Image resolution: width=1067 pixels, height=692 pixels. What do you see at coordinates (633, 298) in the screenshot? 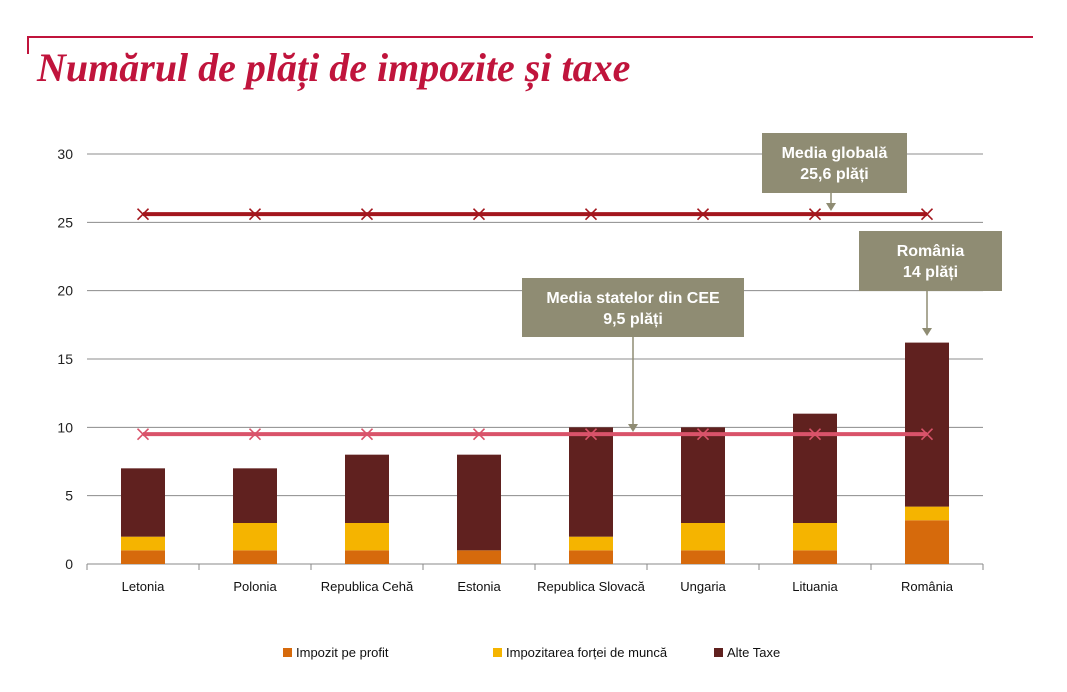
I see `callout-line1-3: Media statelor din CEE` at bounding box center [633, 298].